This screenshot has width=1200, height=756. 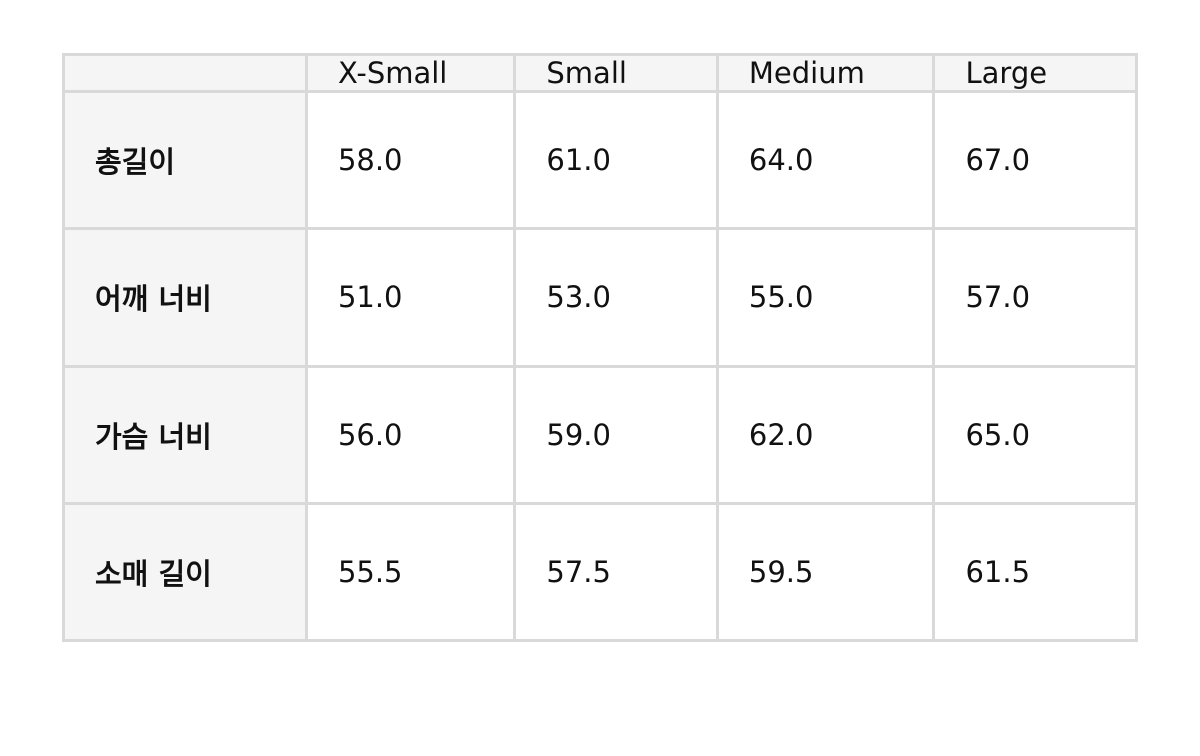 What do you see at coordinates (185, 160) in the screenshot?
I see `row-label: 총길이` at bounding box center [185, 160].